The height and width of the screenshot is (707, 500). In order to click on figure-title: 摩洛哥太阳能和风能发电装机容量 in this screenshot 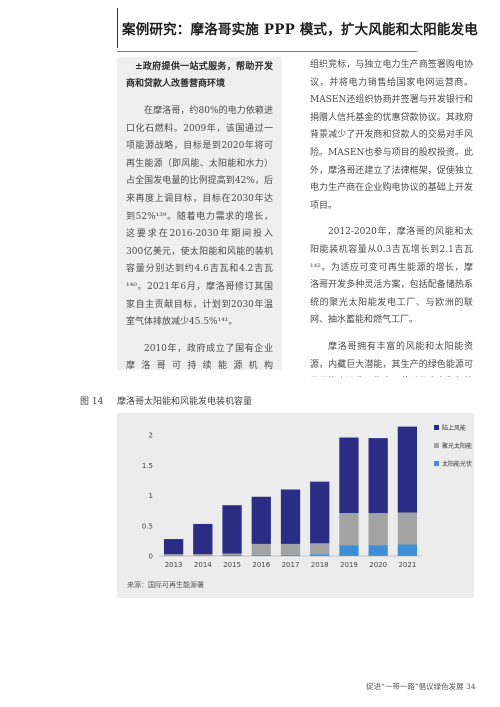, I will do `click(185, 402)`.